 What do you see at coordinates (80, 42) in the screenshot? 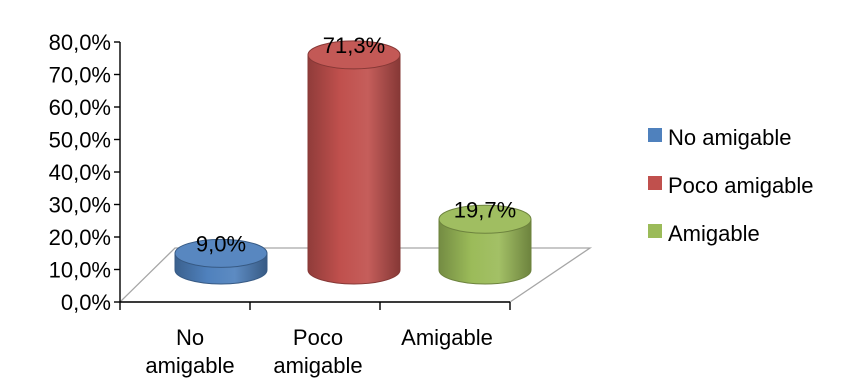
I see `y-tick-label: 80,0%` at bounding box center [80, 42].